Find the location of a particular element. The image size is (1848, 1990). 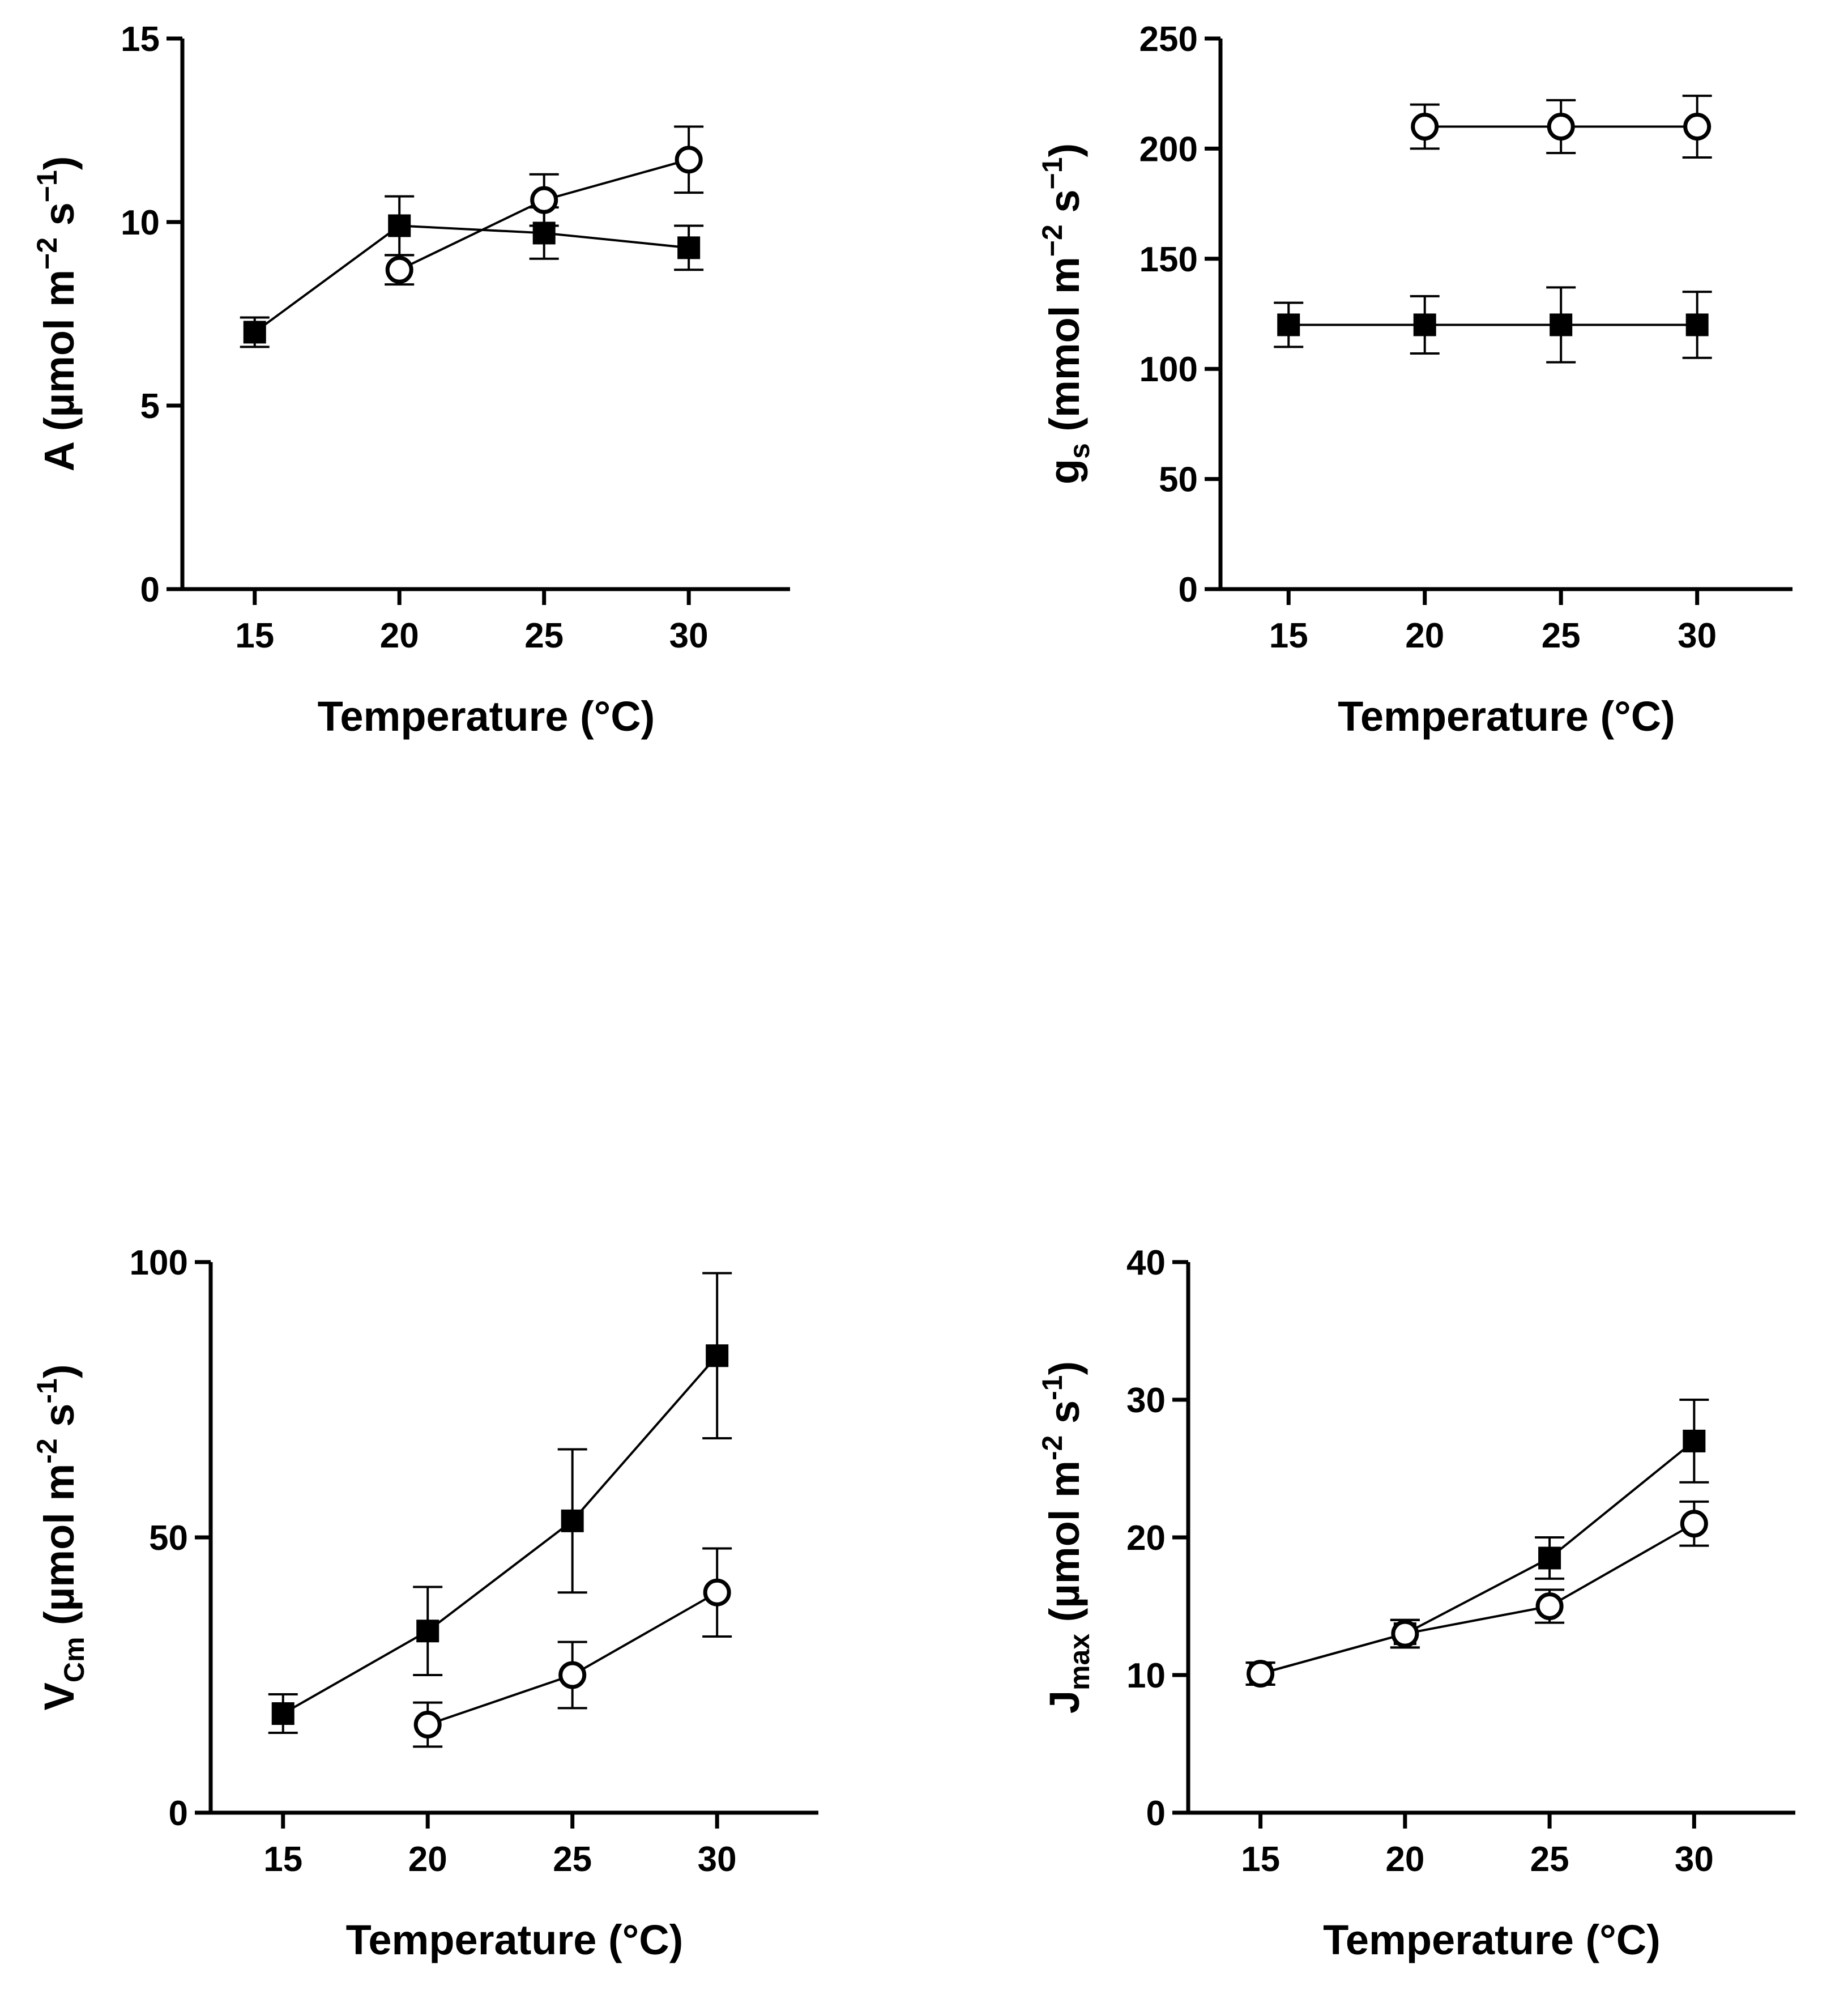

y-axis-title-part: Cm is located at coordinates (74, 1660).